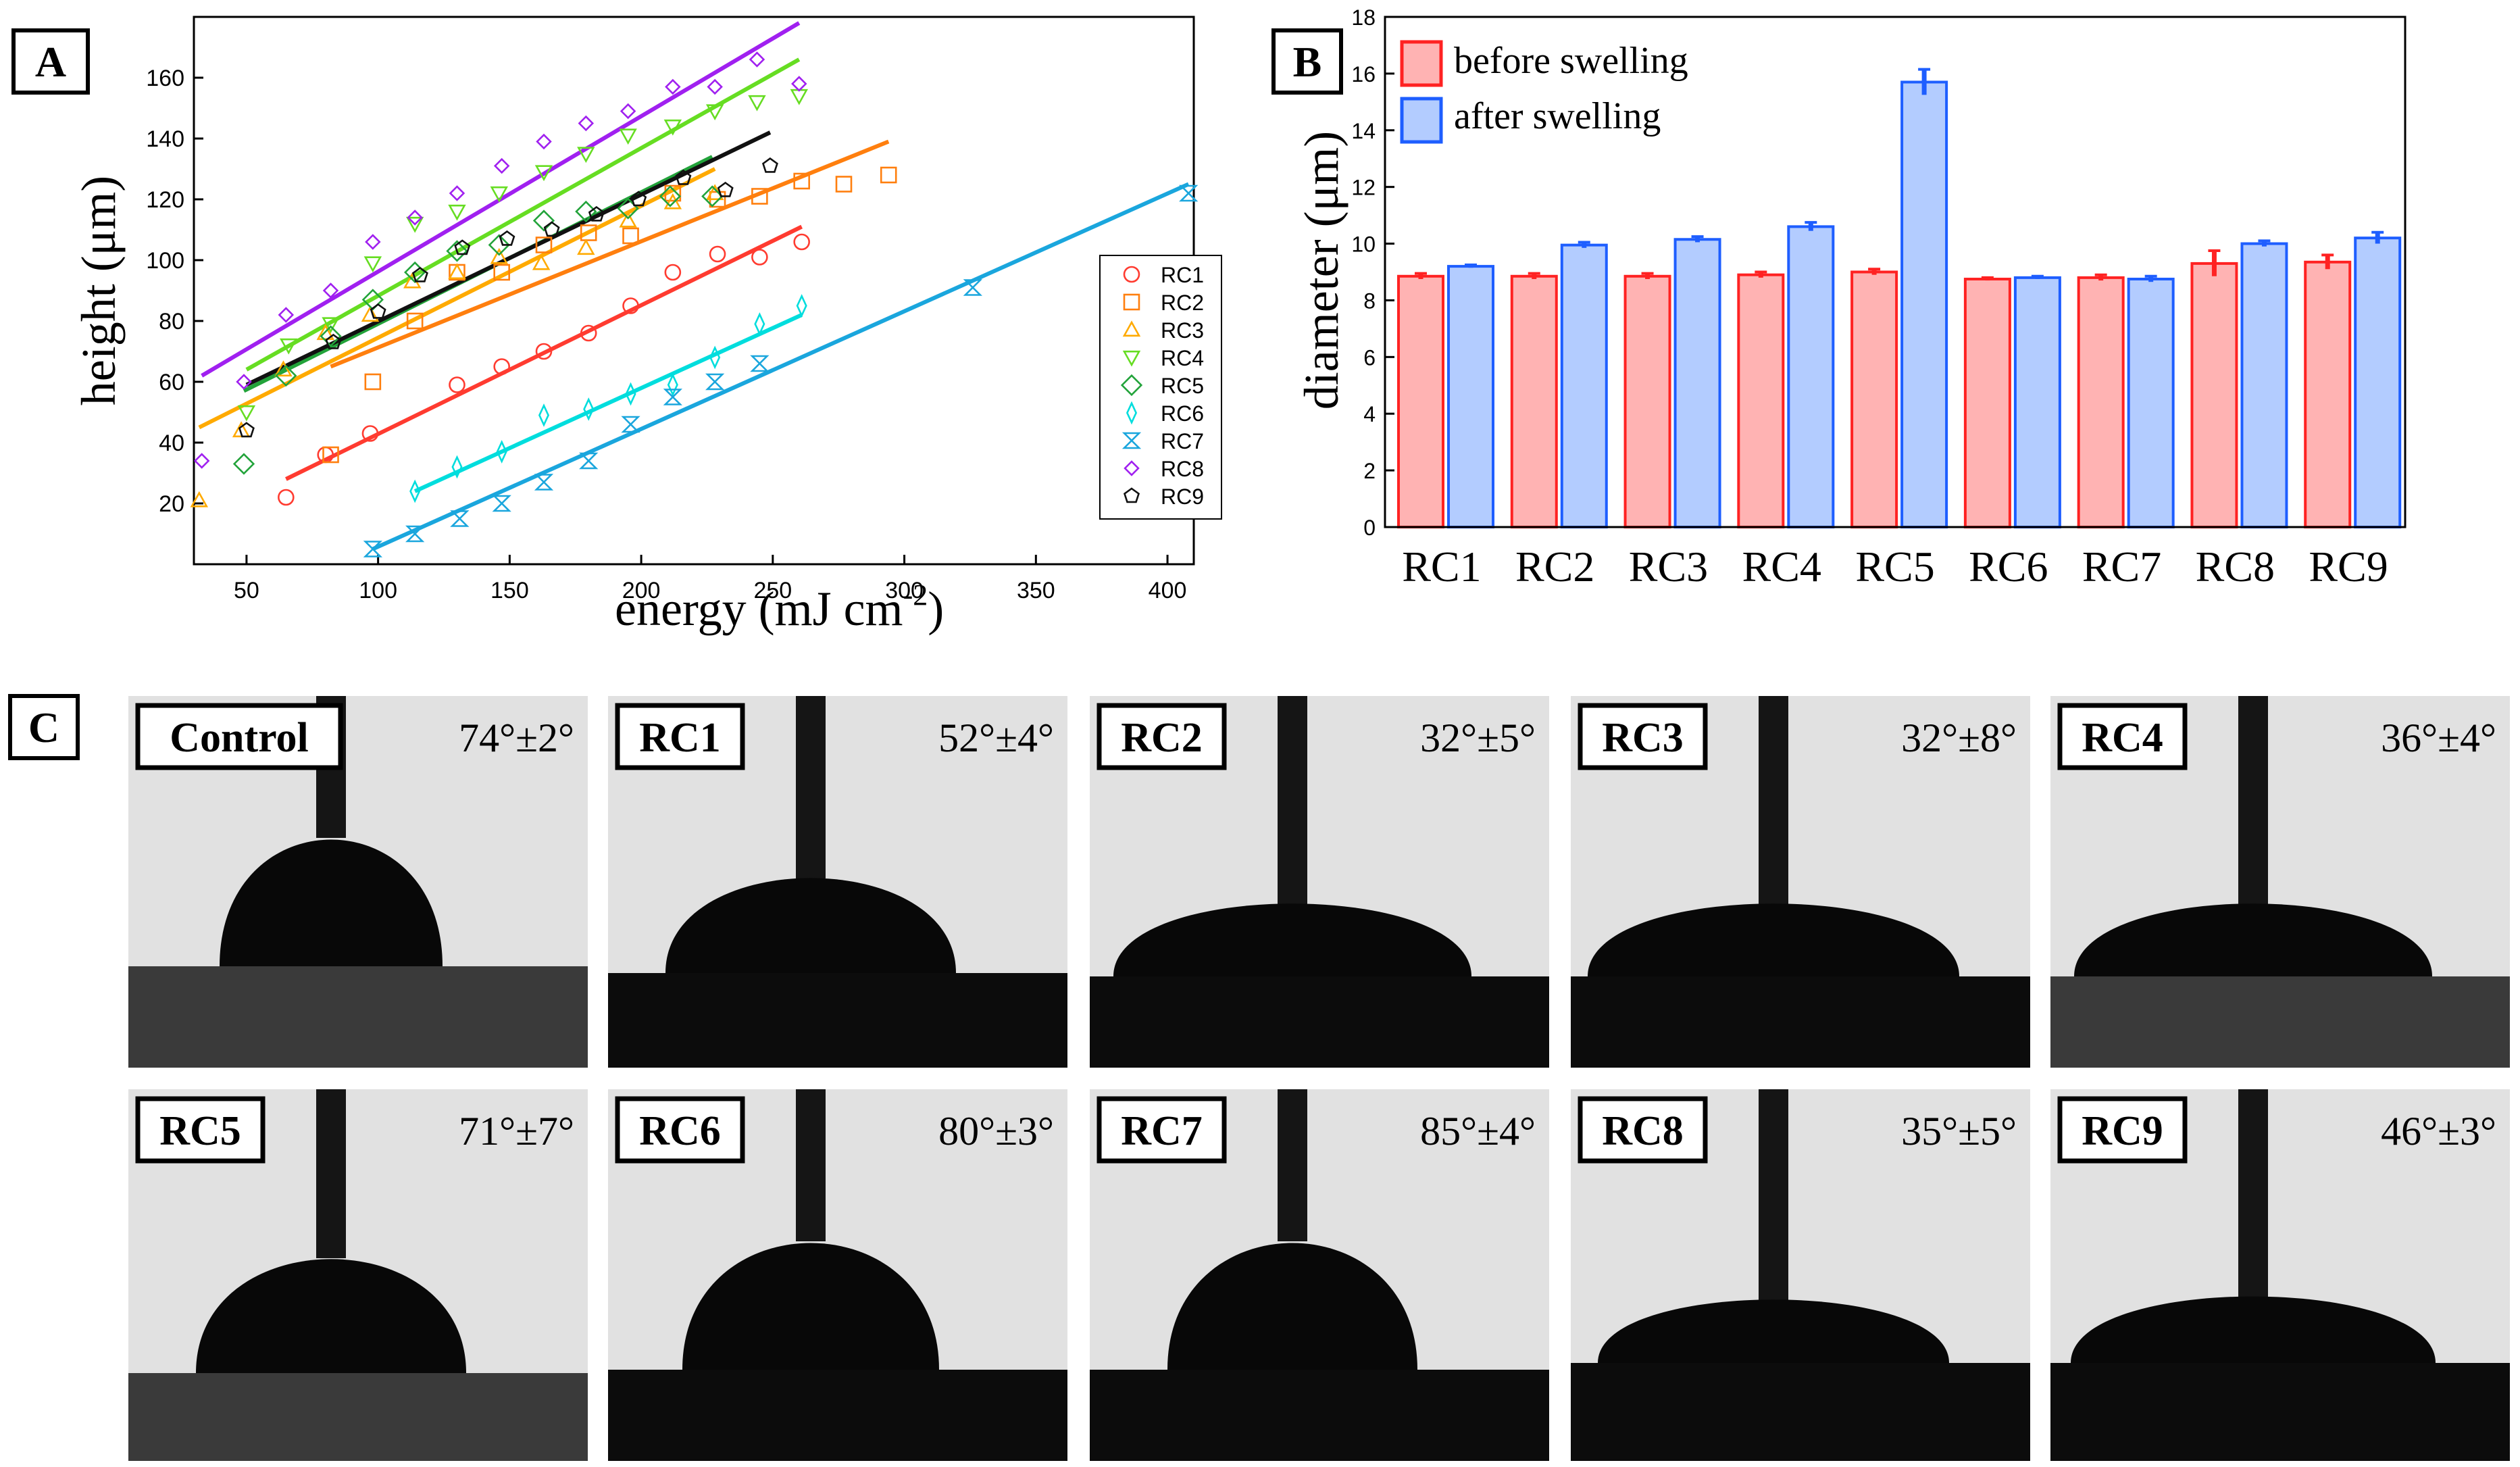  I want to click on legend-a: RC1 RC2 RC3 RC4 RC5 RC6 RC7 RC8 RC9, so click(1160, 387).